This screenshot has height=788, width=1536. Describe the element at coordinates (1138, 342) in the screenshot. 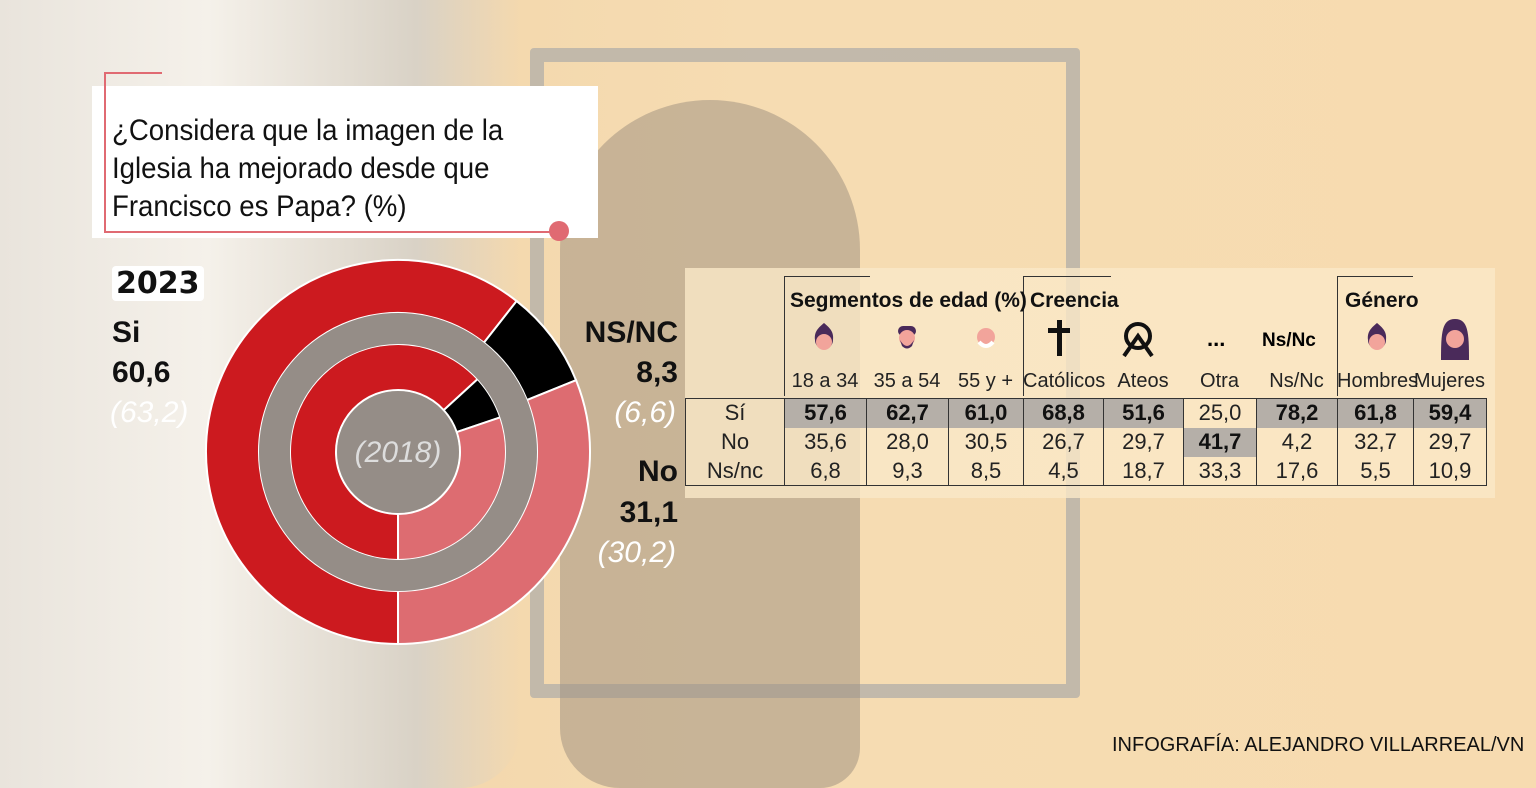

I see `atheism-symbol-icon` at that location.